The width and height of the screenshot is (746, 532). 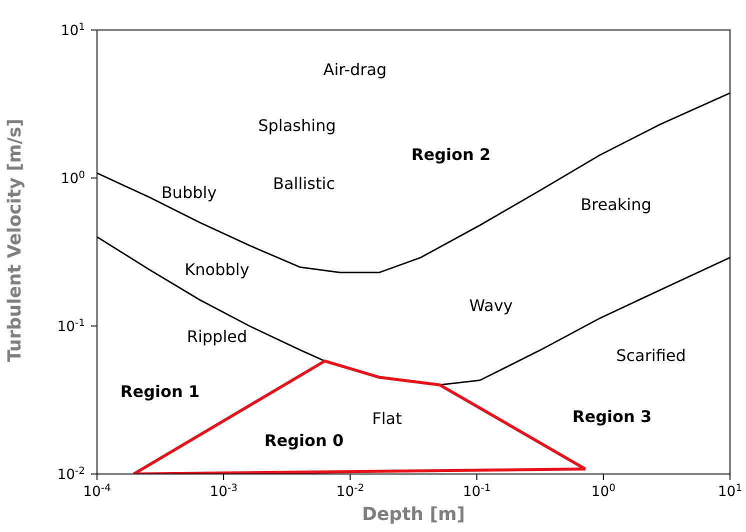 I want to click on annotation: Rippled, so click(x=217, y=336).